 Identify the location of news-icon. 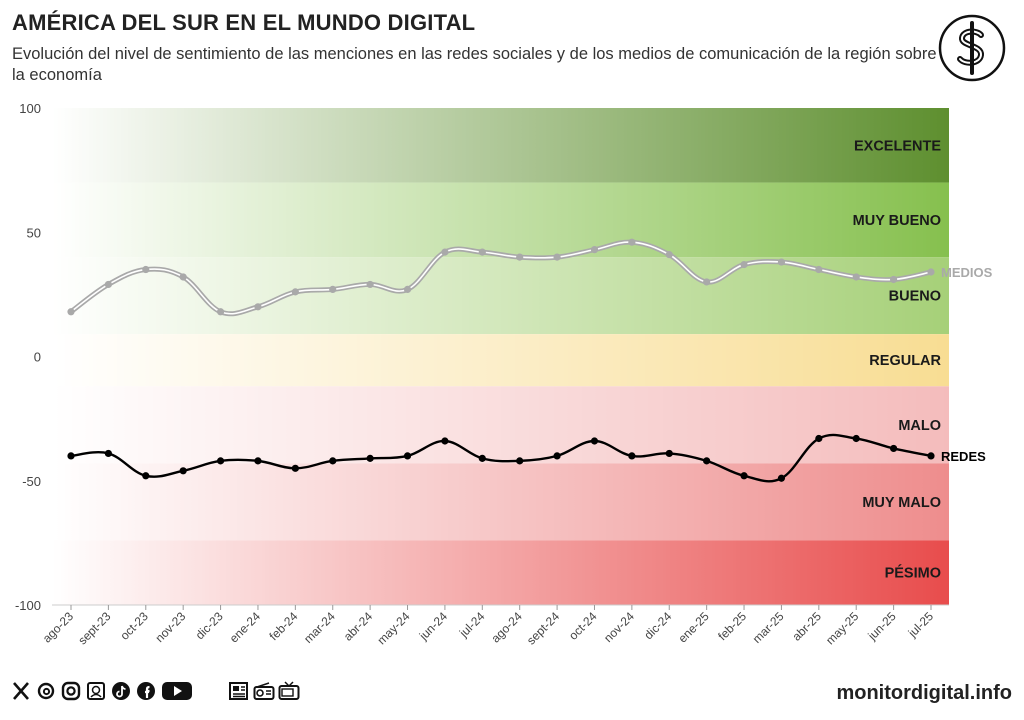
(96, 691).